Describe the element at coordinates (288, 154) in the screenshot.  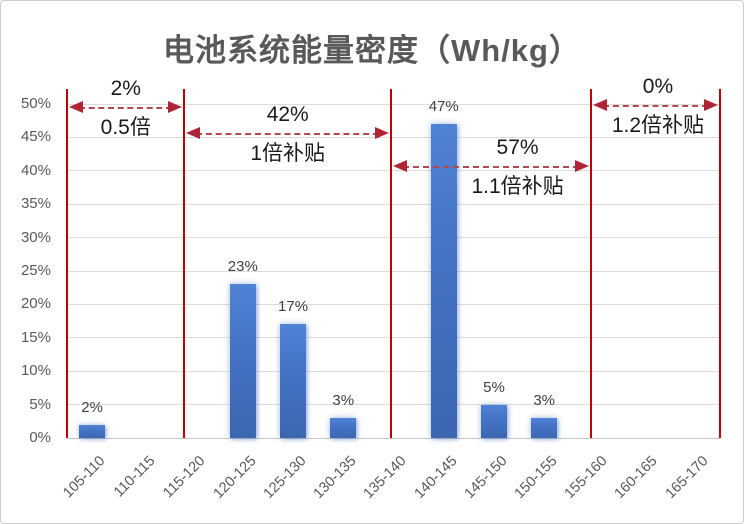
I see `subsidy-label: 1倍补贴` at that location.